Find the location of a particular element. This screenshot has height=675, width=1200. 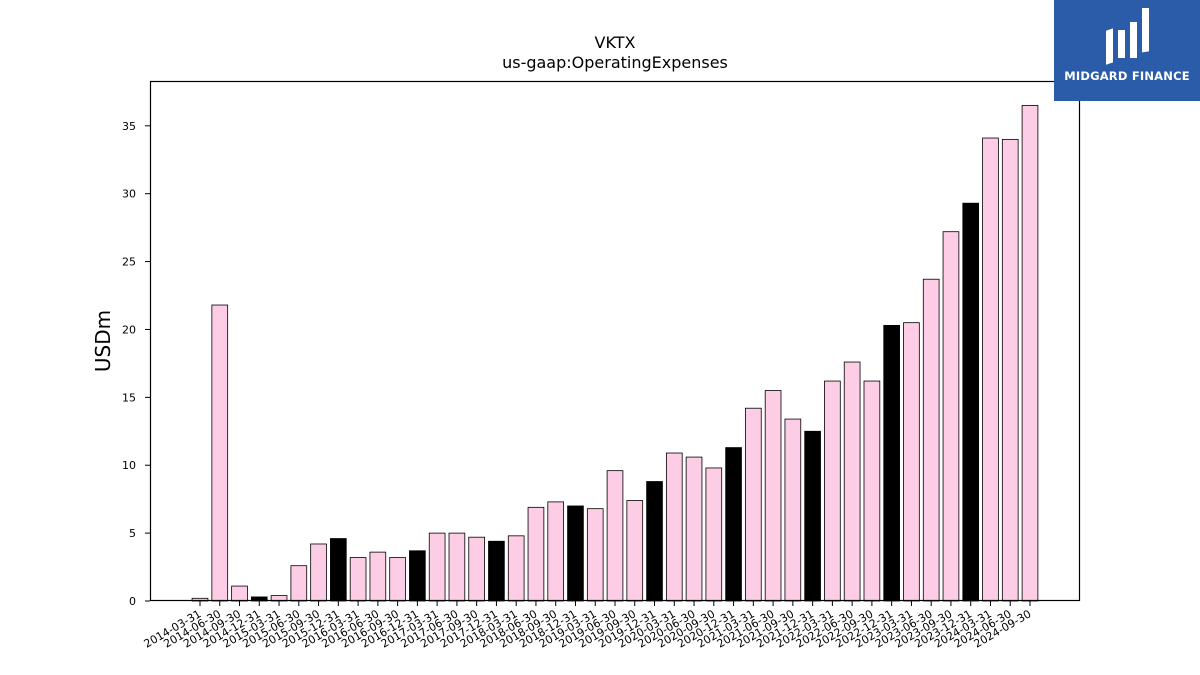

chart-subtitle: us-gaap:OperatingExpenses is located at coordinates (615, 62).